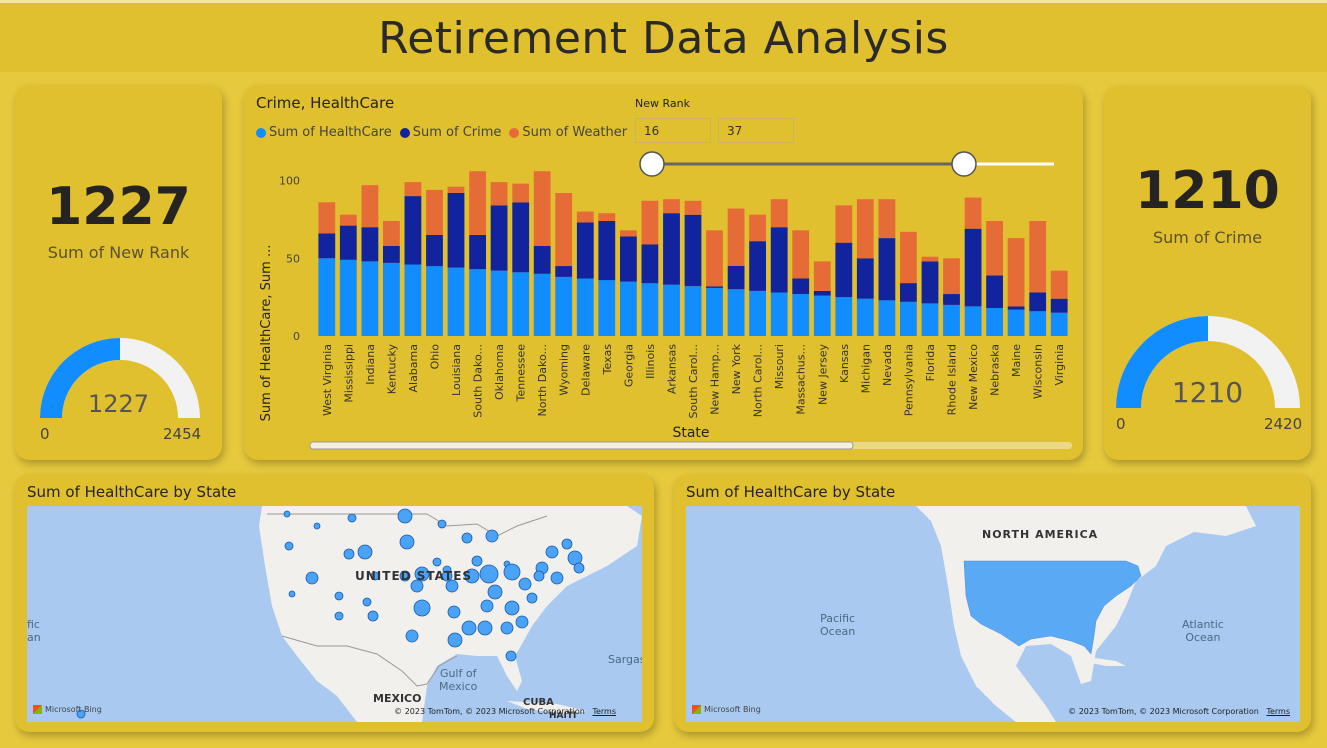 This screenshot has width=1327, height=748. I want to click on kpi-card-new-rank: 1227 Sum of New Rank 1227 0 2454, so click(118, 272).